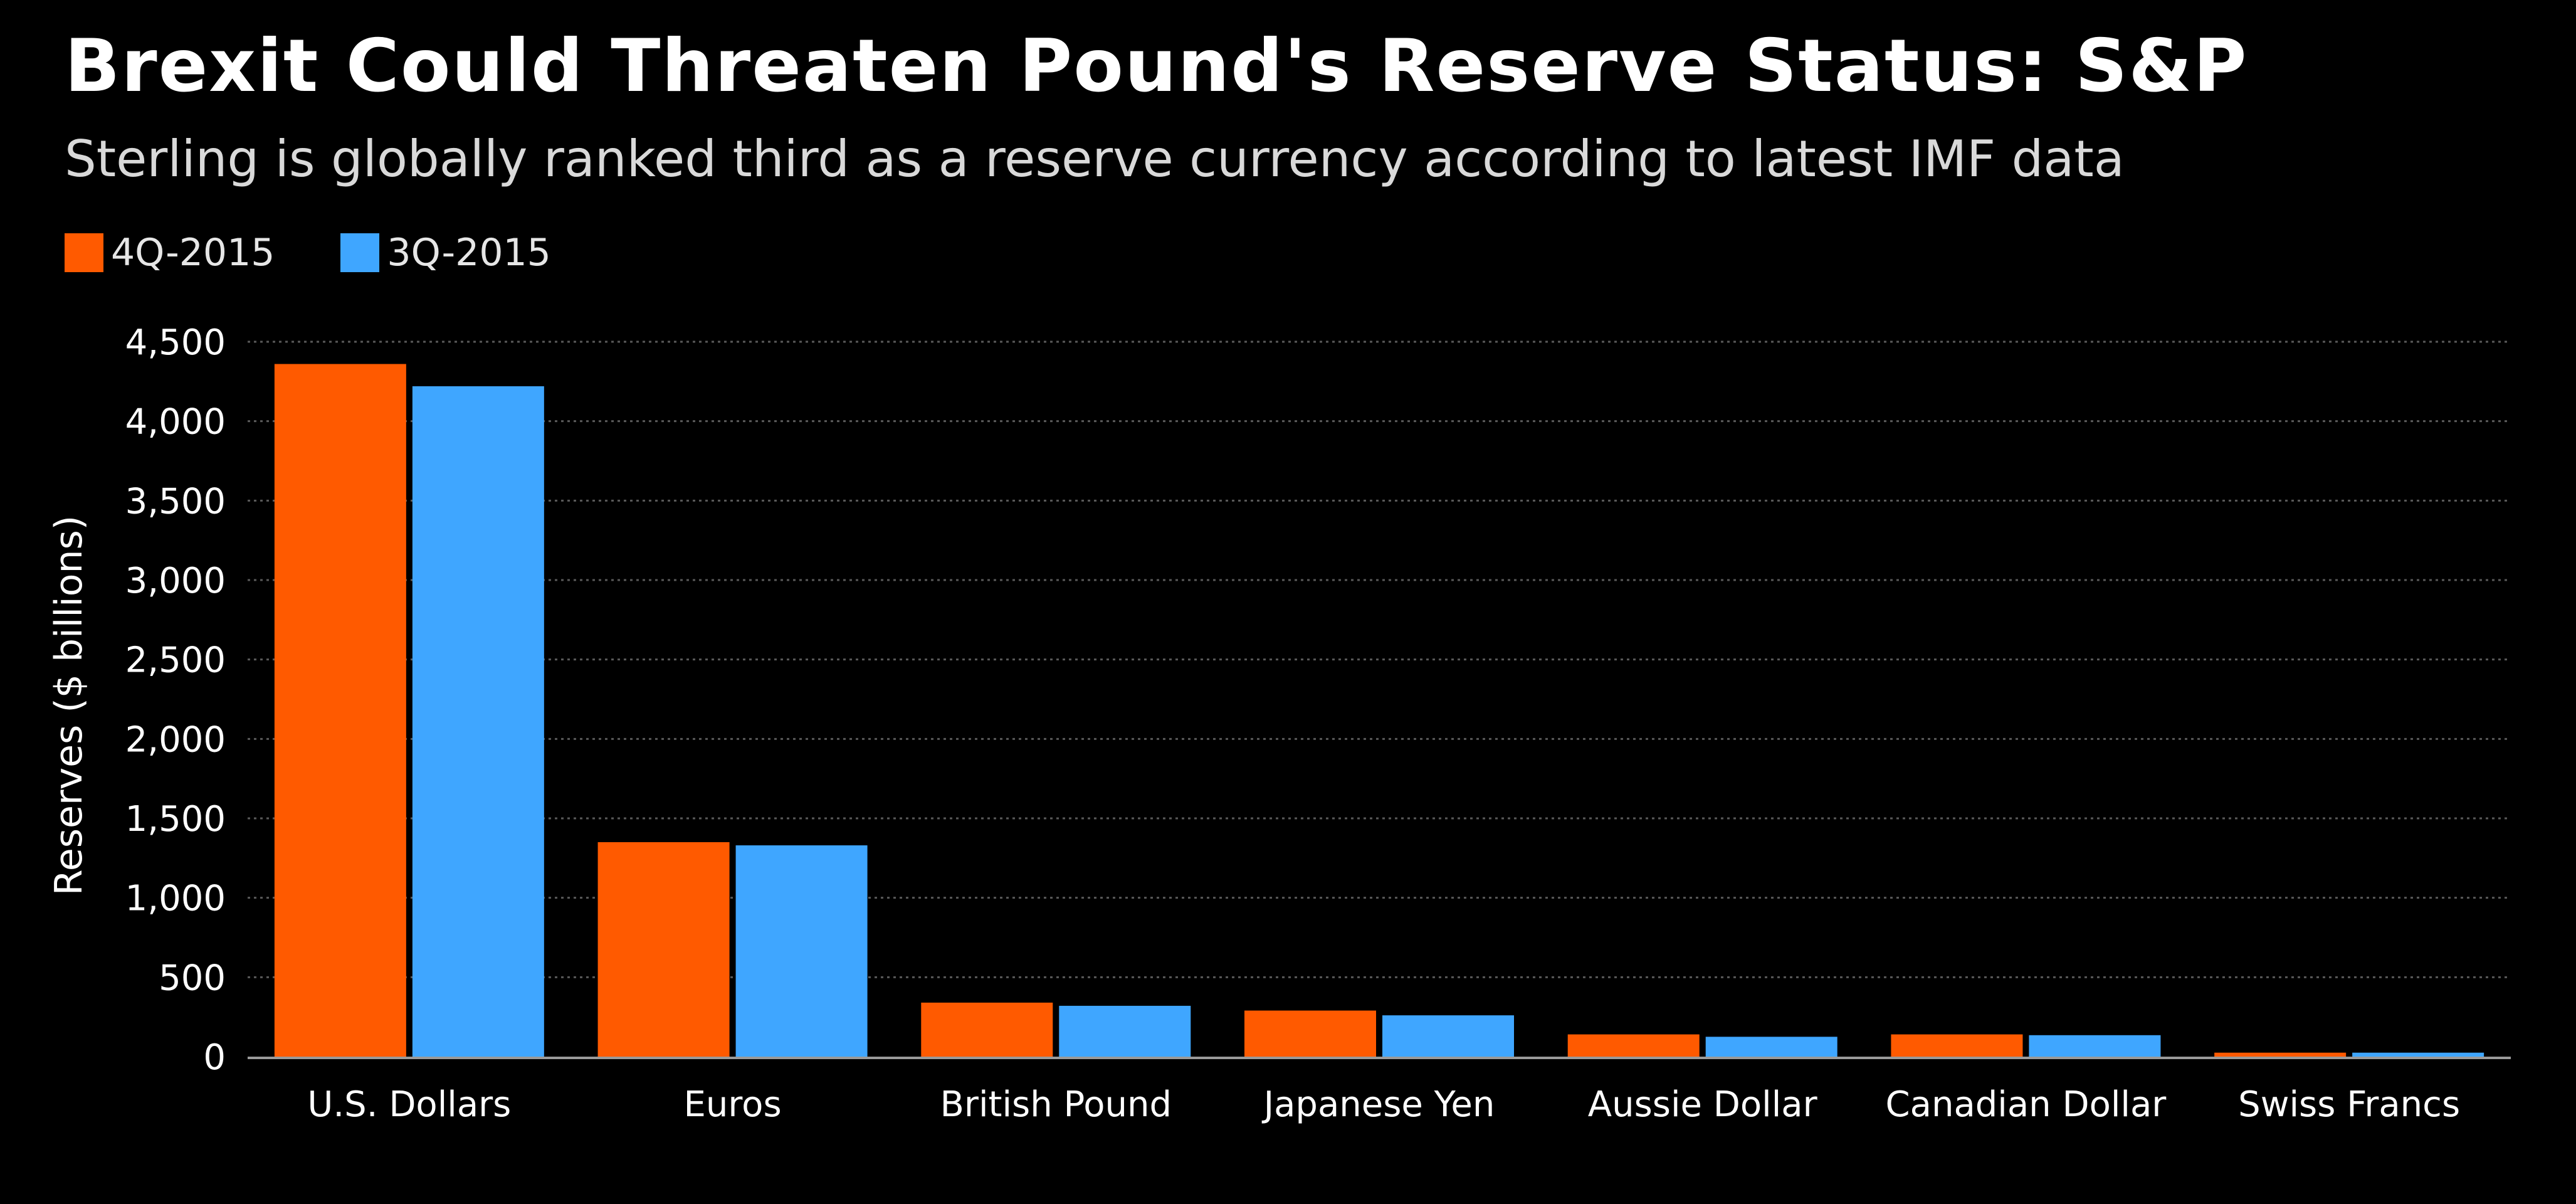 The width and height of the screenshot is (2576, 1204). Describe the element at coordinates (192, 978) in the screenshot. I see `y-tick-label: 500` at that location.